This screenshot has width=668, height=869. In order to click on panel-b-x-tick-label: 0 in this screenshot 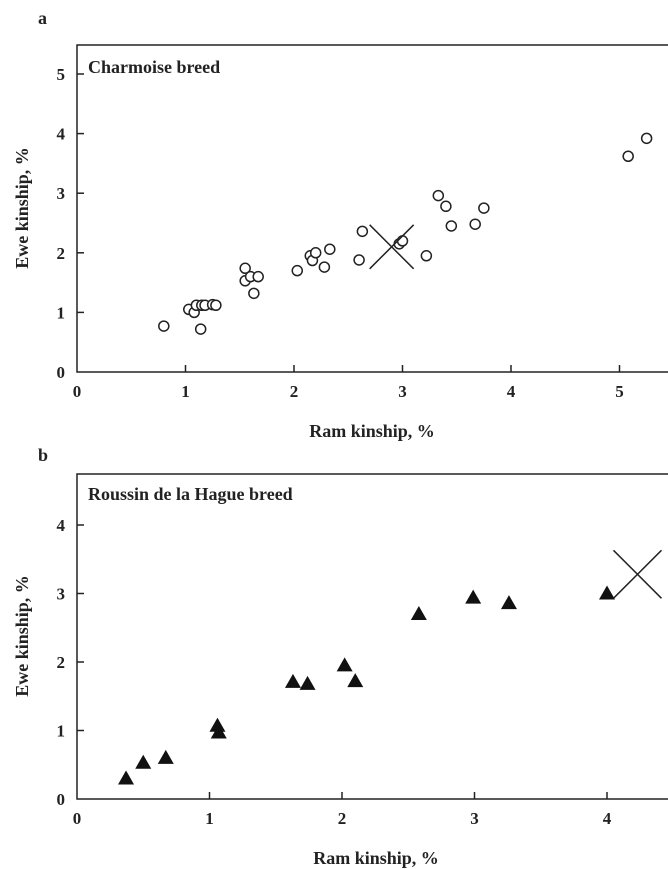, I will do `click(77, 818)`.